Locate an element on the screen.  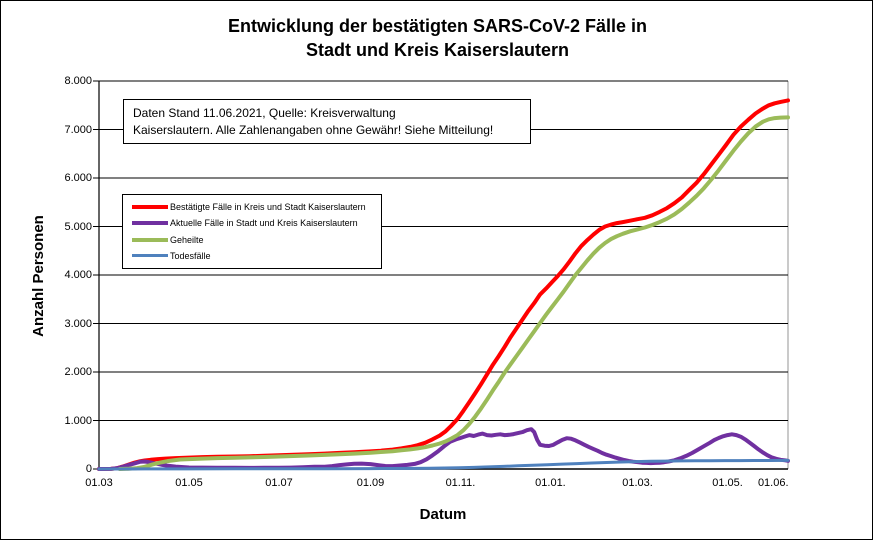
y-tick-label-8000: 8.000 is located at coordinates (78, 81).